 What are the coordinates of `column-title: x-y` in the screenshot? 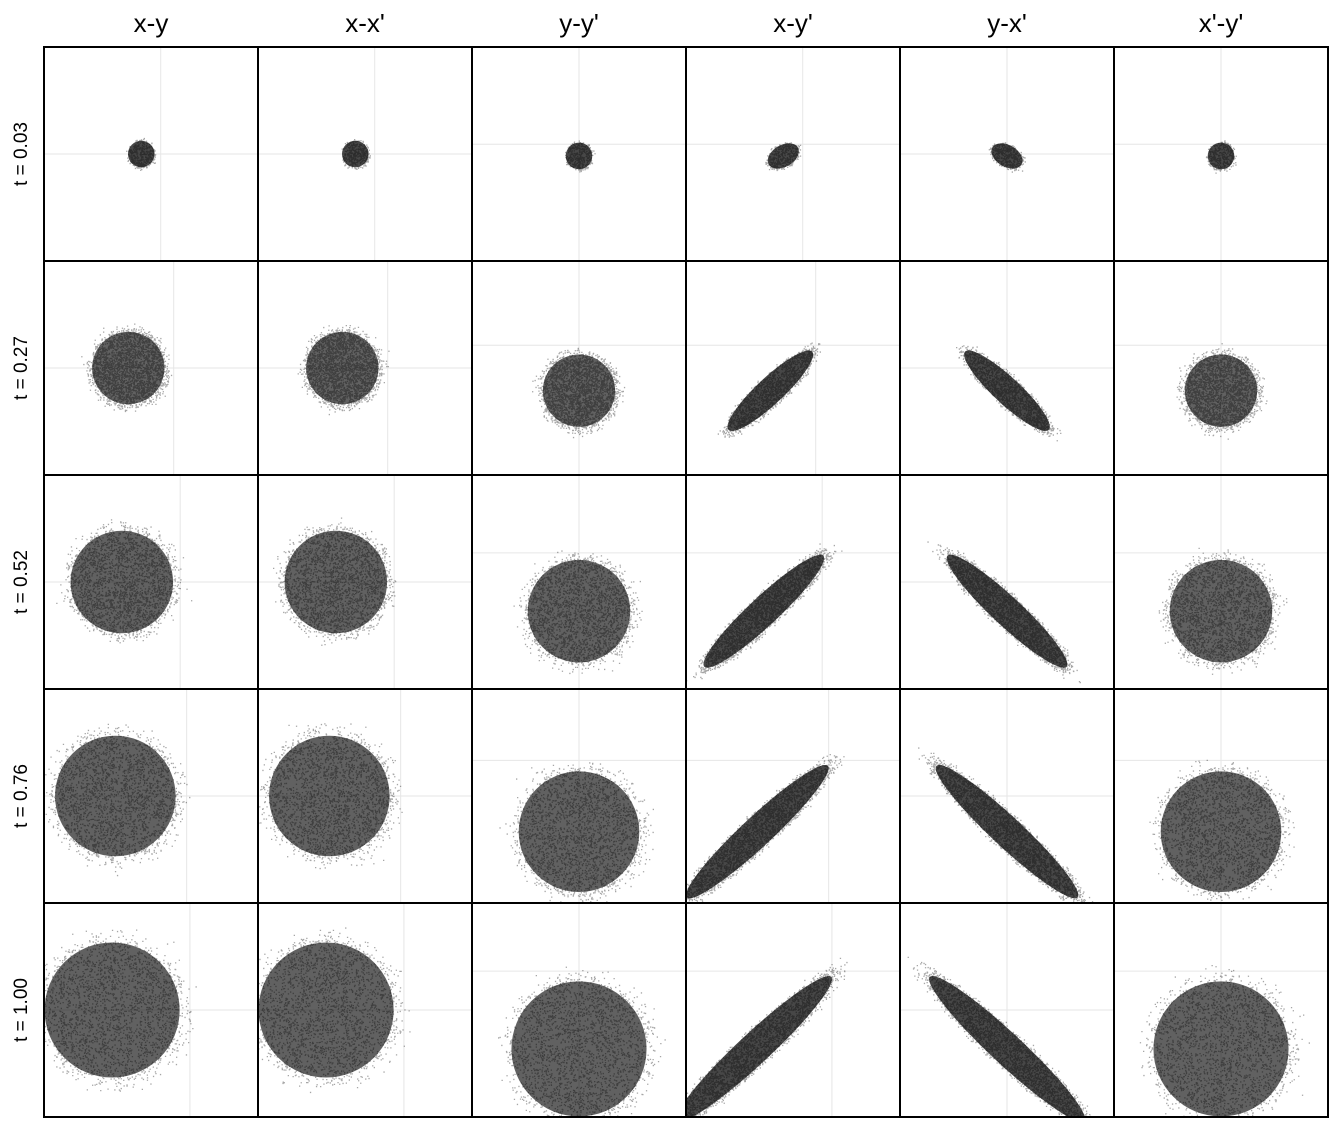 It's located at (151, 23).